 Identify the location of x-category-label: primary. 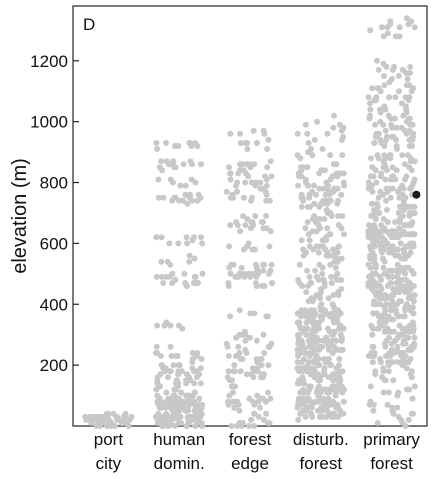
(391, 439).